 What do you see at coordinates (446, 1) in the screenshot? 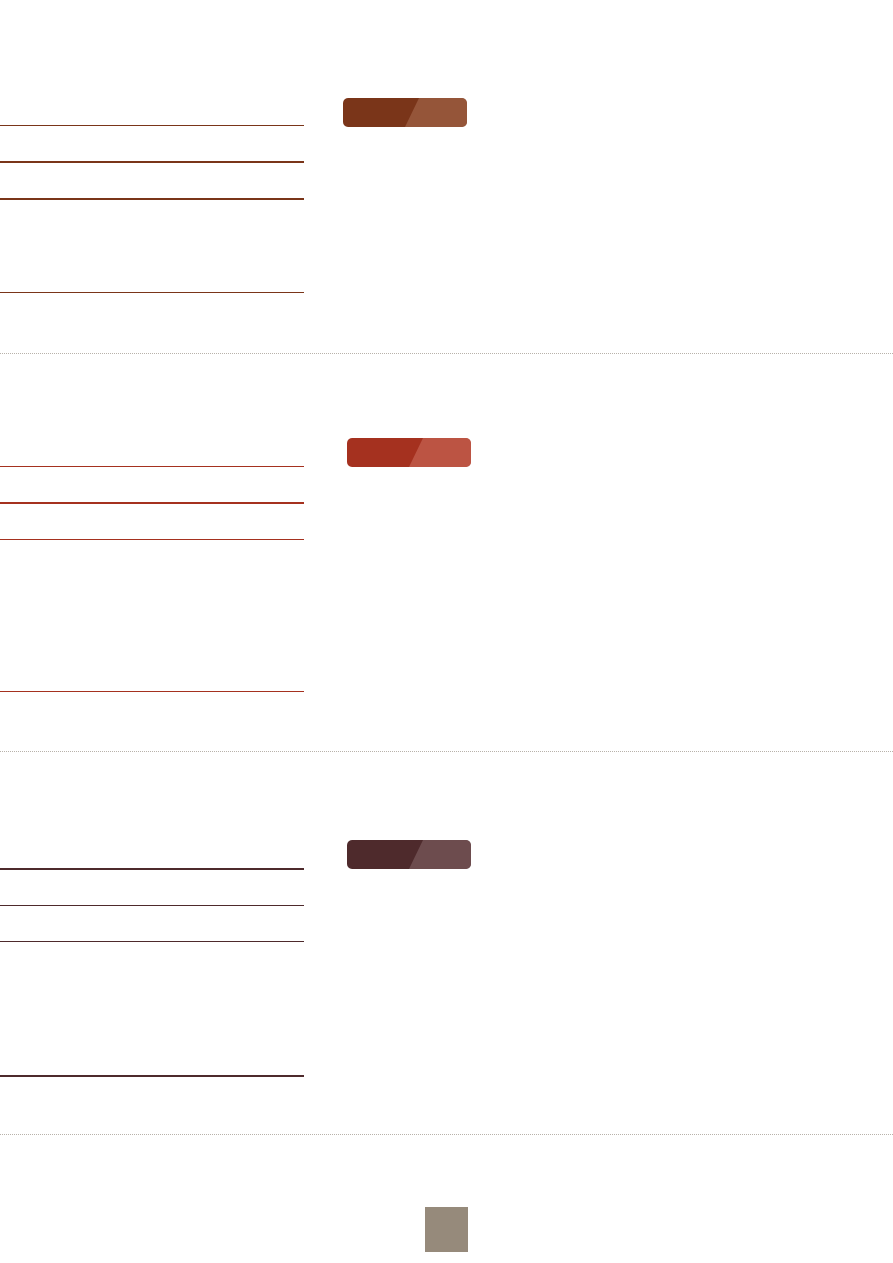
I see `top-edge` at bounding box center [446, 1].